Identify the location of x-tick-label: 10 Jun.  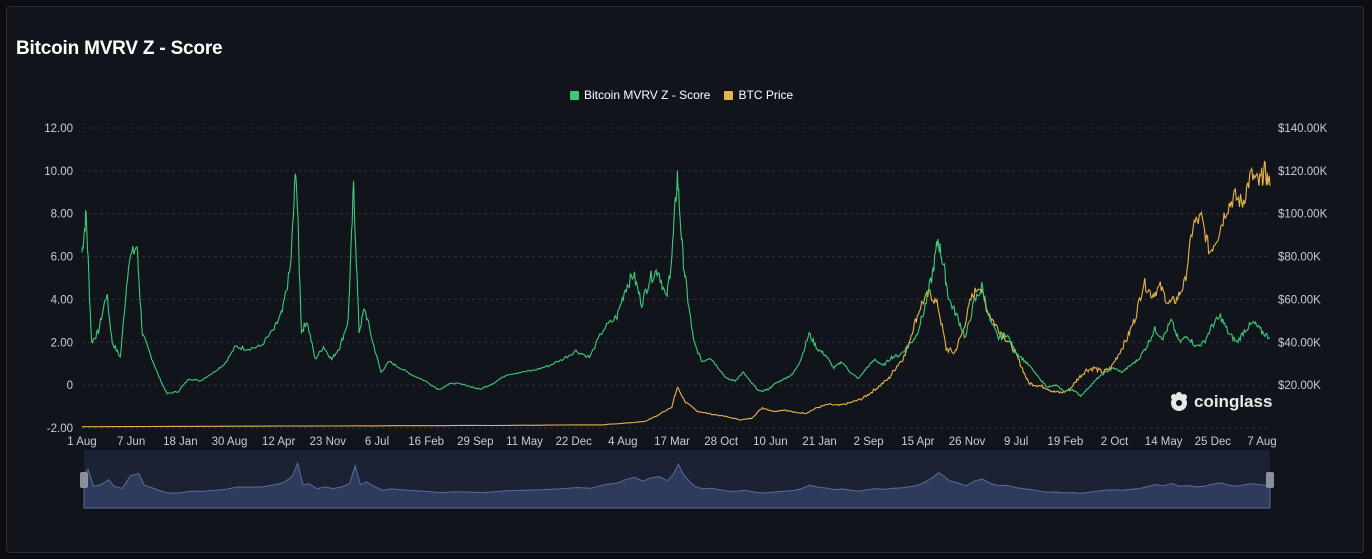
(770, 442).